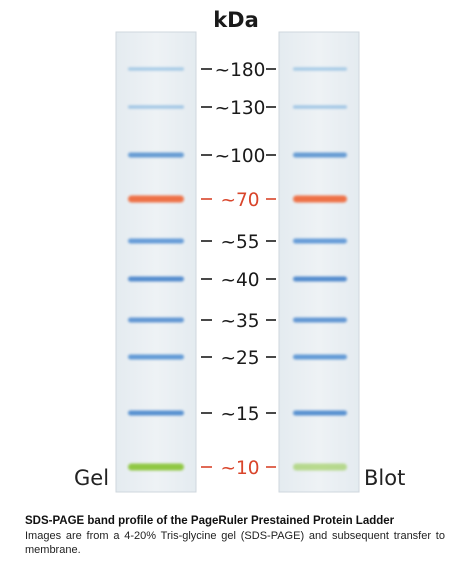 This screenshot has height=562, width=476. What do you see at coordinates (239, 414) in the screenshot?
I see `marker-label-15: ~15` at bounding box center [239, 414].